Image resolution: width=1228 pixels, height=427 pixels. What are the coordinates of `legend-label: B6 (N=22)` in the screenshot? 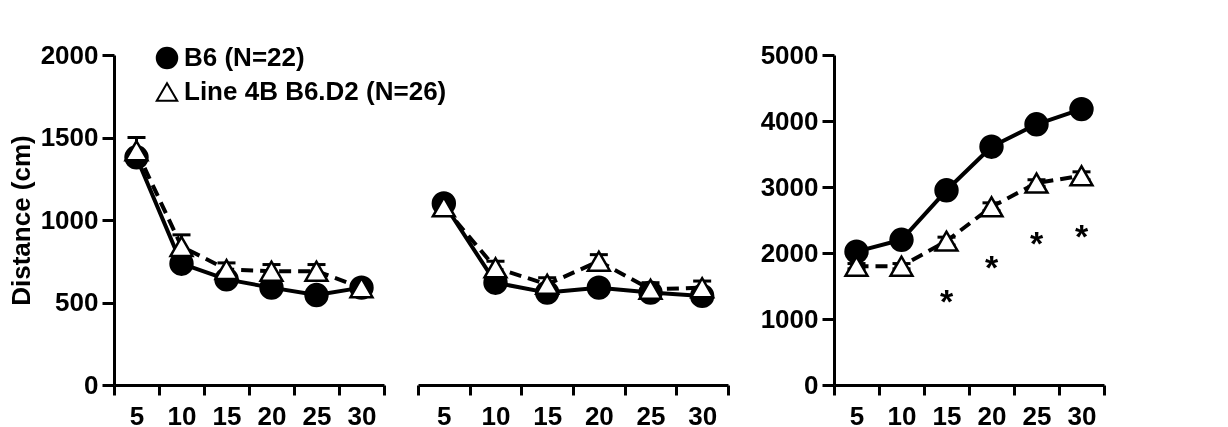 It's located at (244, 57).